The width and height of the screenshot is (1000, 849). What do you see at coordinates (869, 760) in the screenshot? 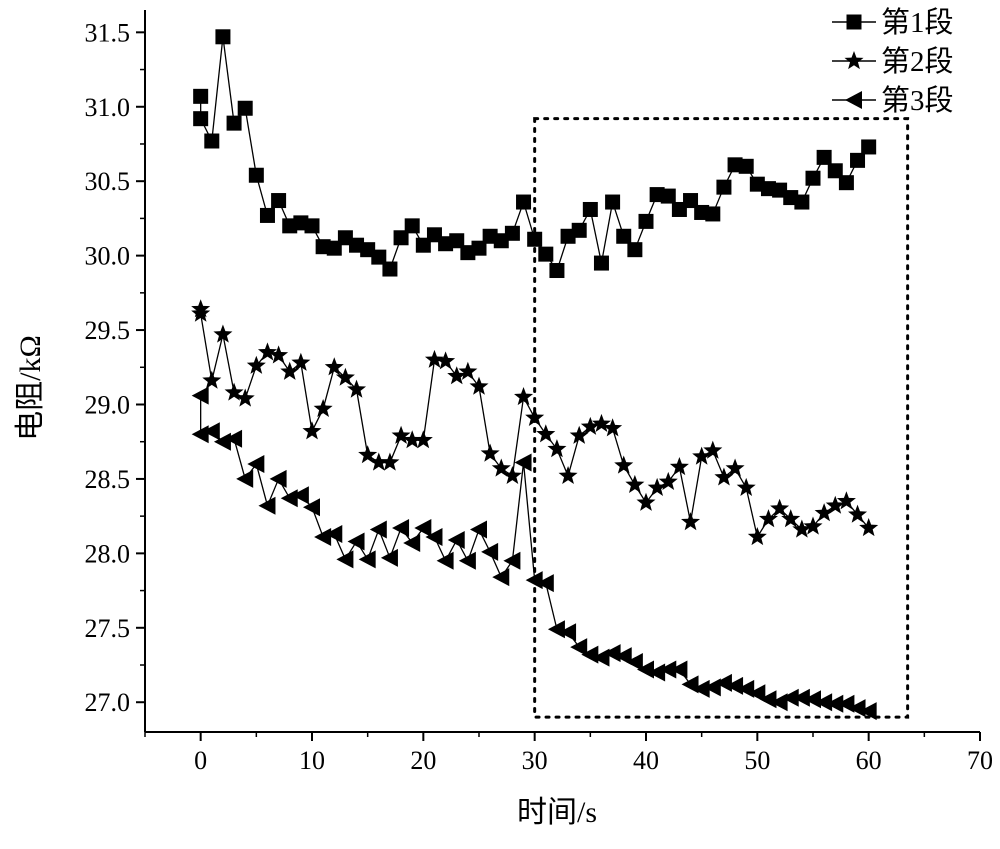
I see `x-tick-label: 60` at bounding box center [869, 760].